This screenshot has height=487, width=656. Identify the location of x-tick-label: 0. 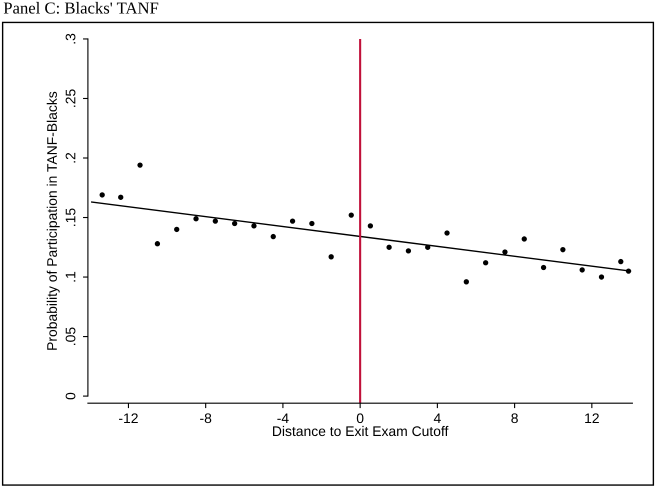
(360, 418).